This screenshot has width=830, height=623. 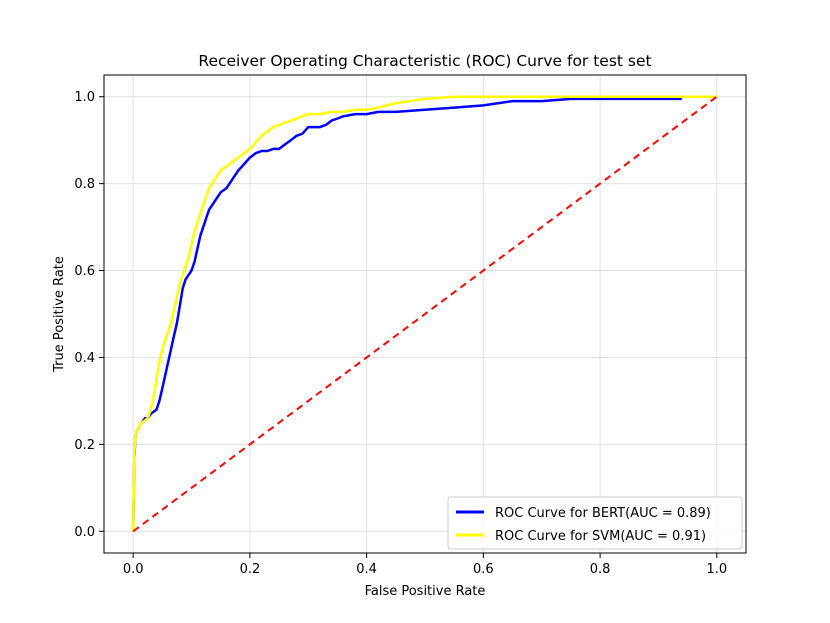 What do you see at coordinates (59, 314) in the screenshot?
I see `y-axis-label: True Positive Rate` at bounding box center [59, 314].